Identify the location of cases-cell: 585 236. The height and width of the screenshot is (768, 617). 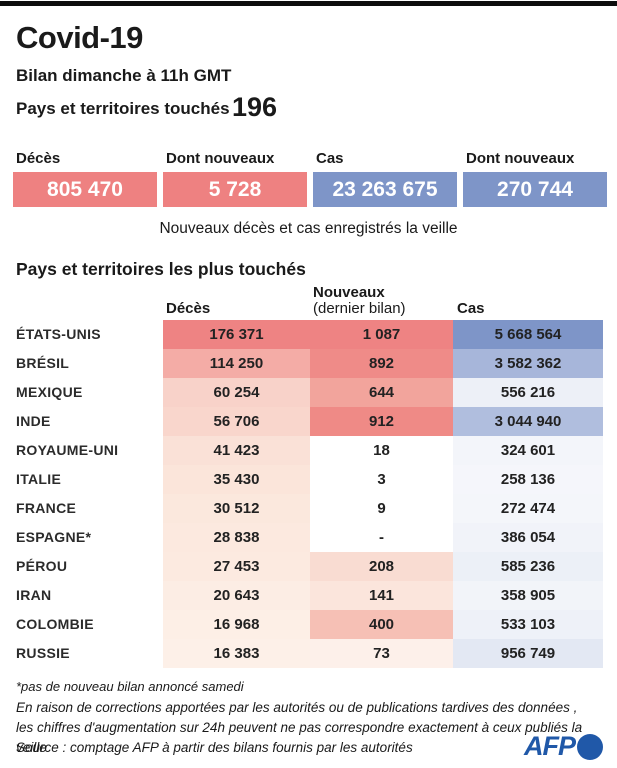
(528, 566).